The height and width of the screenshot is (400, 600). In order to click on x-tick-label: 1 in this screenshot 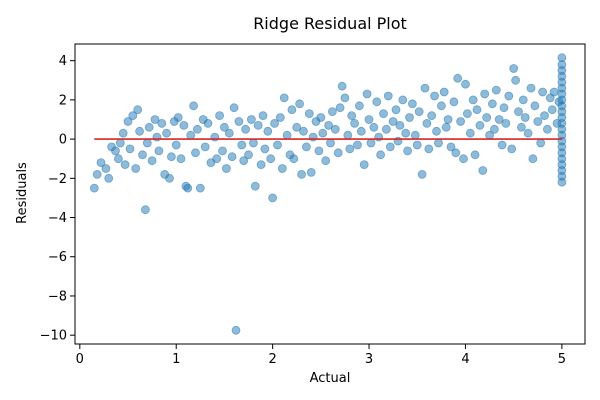, I will do `click(176, 359)`.